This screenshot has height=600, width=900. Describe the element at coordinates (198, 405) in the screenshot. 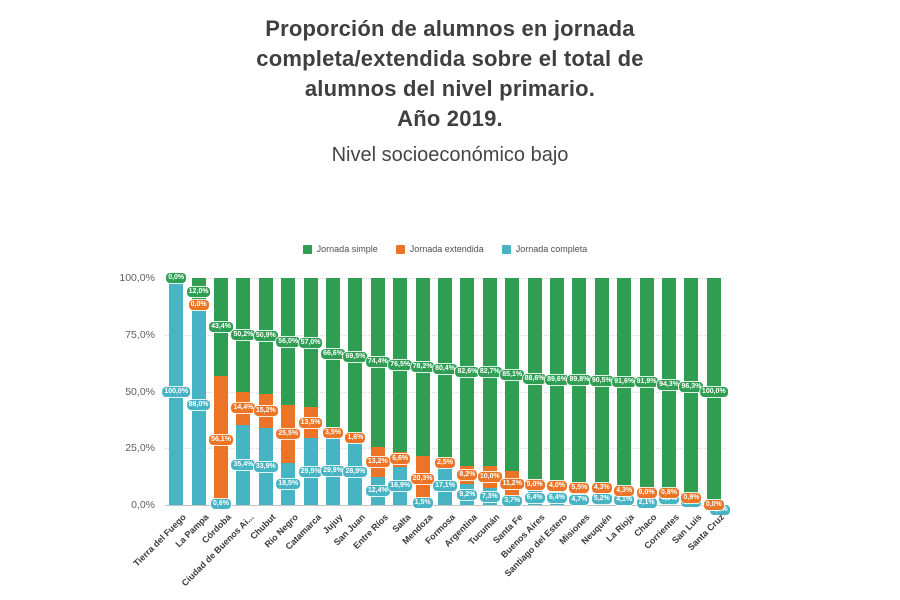

I see `value-label: 88,0%` at that location.